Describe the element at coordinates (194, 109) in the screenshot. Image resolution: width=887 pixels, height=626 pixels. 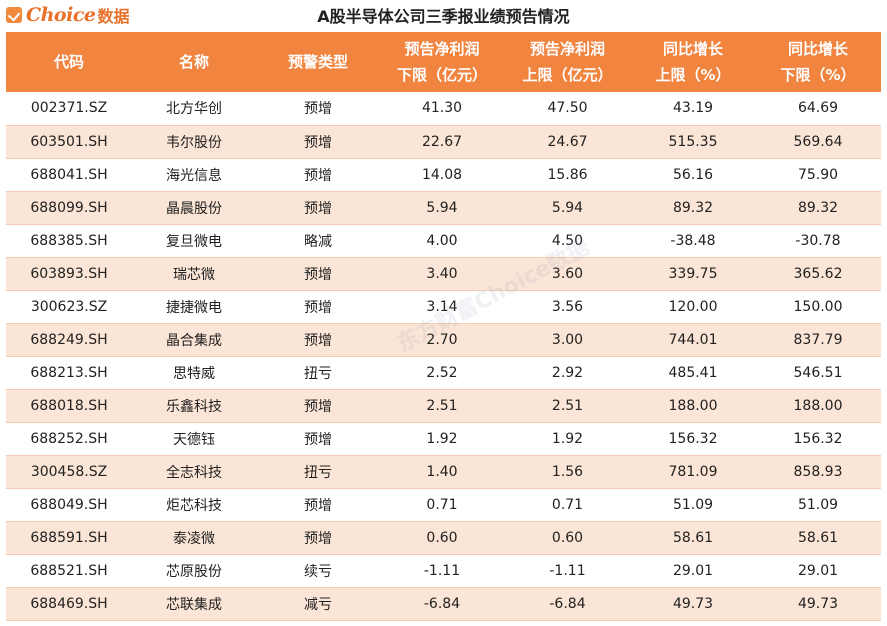
I see `table-cell: 北方华创` at that location.